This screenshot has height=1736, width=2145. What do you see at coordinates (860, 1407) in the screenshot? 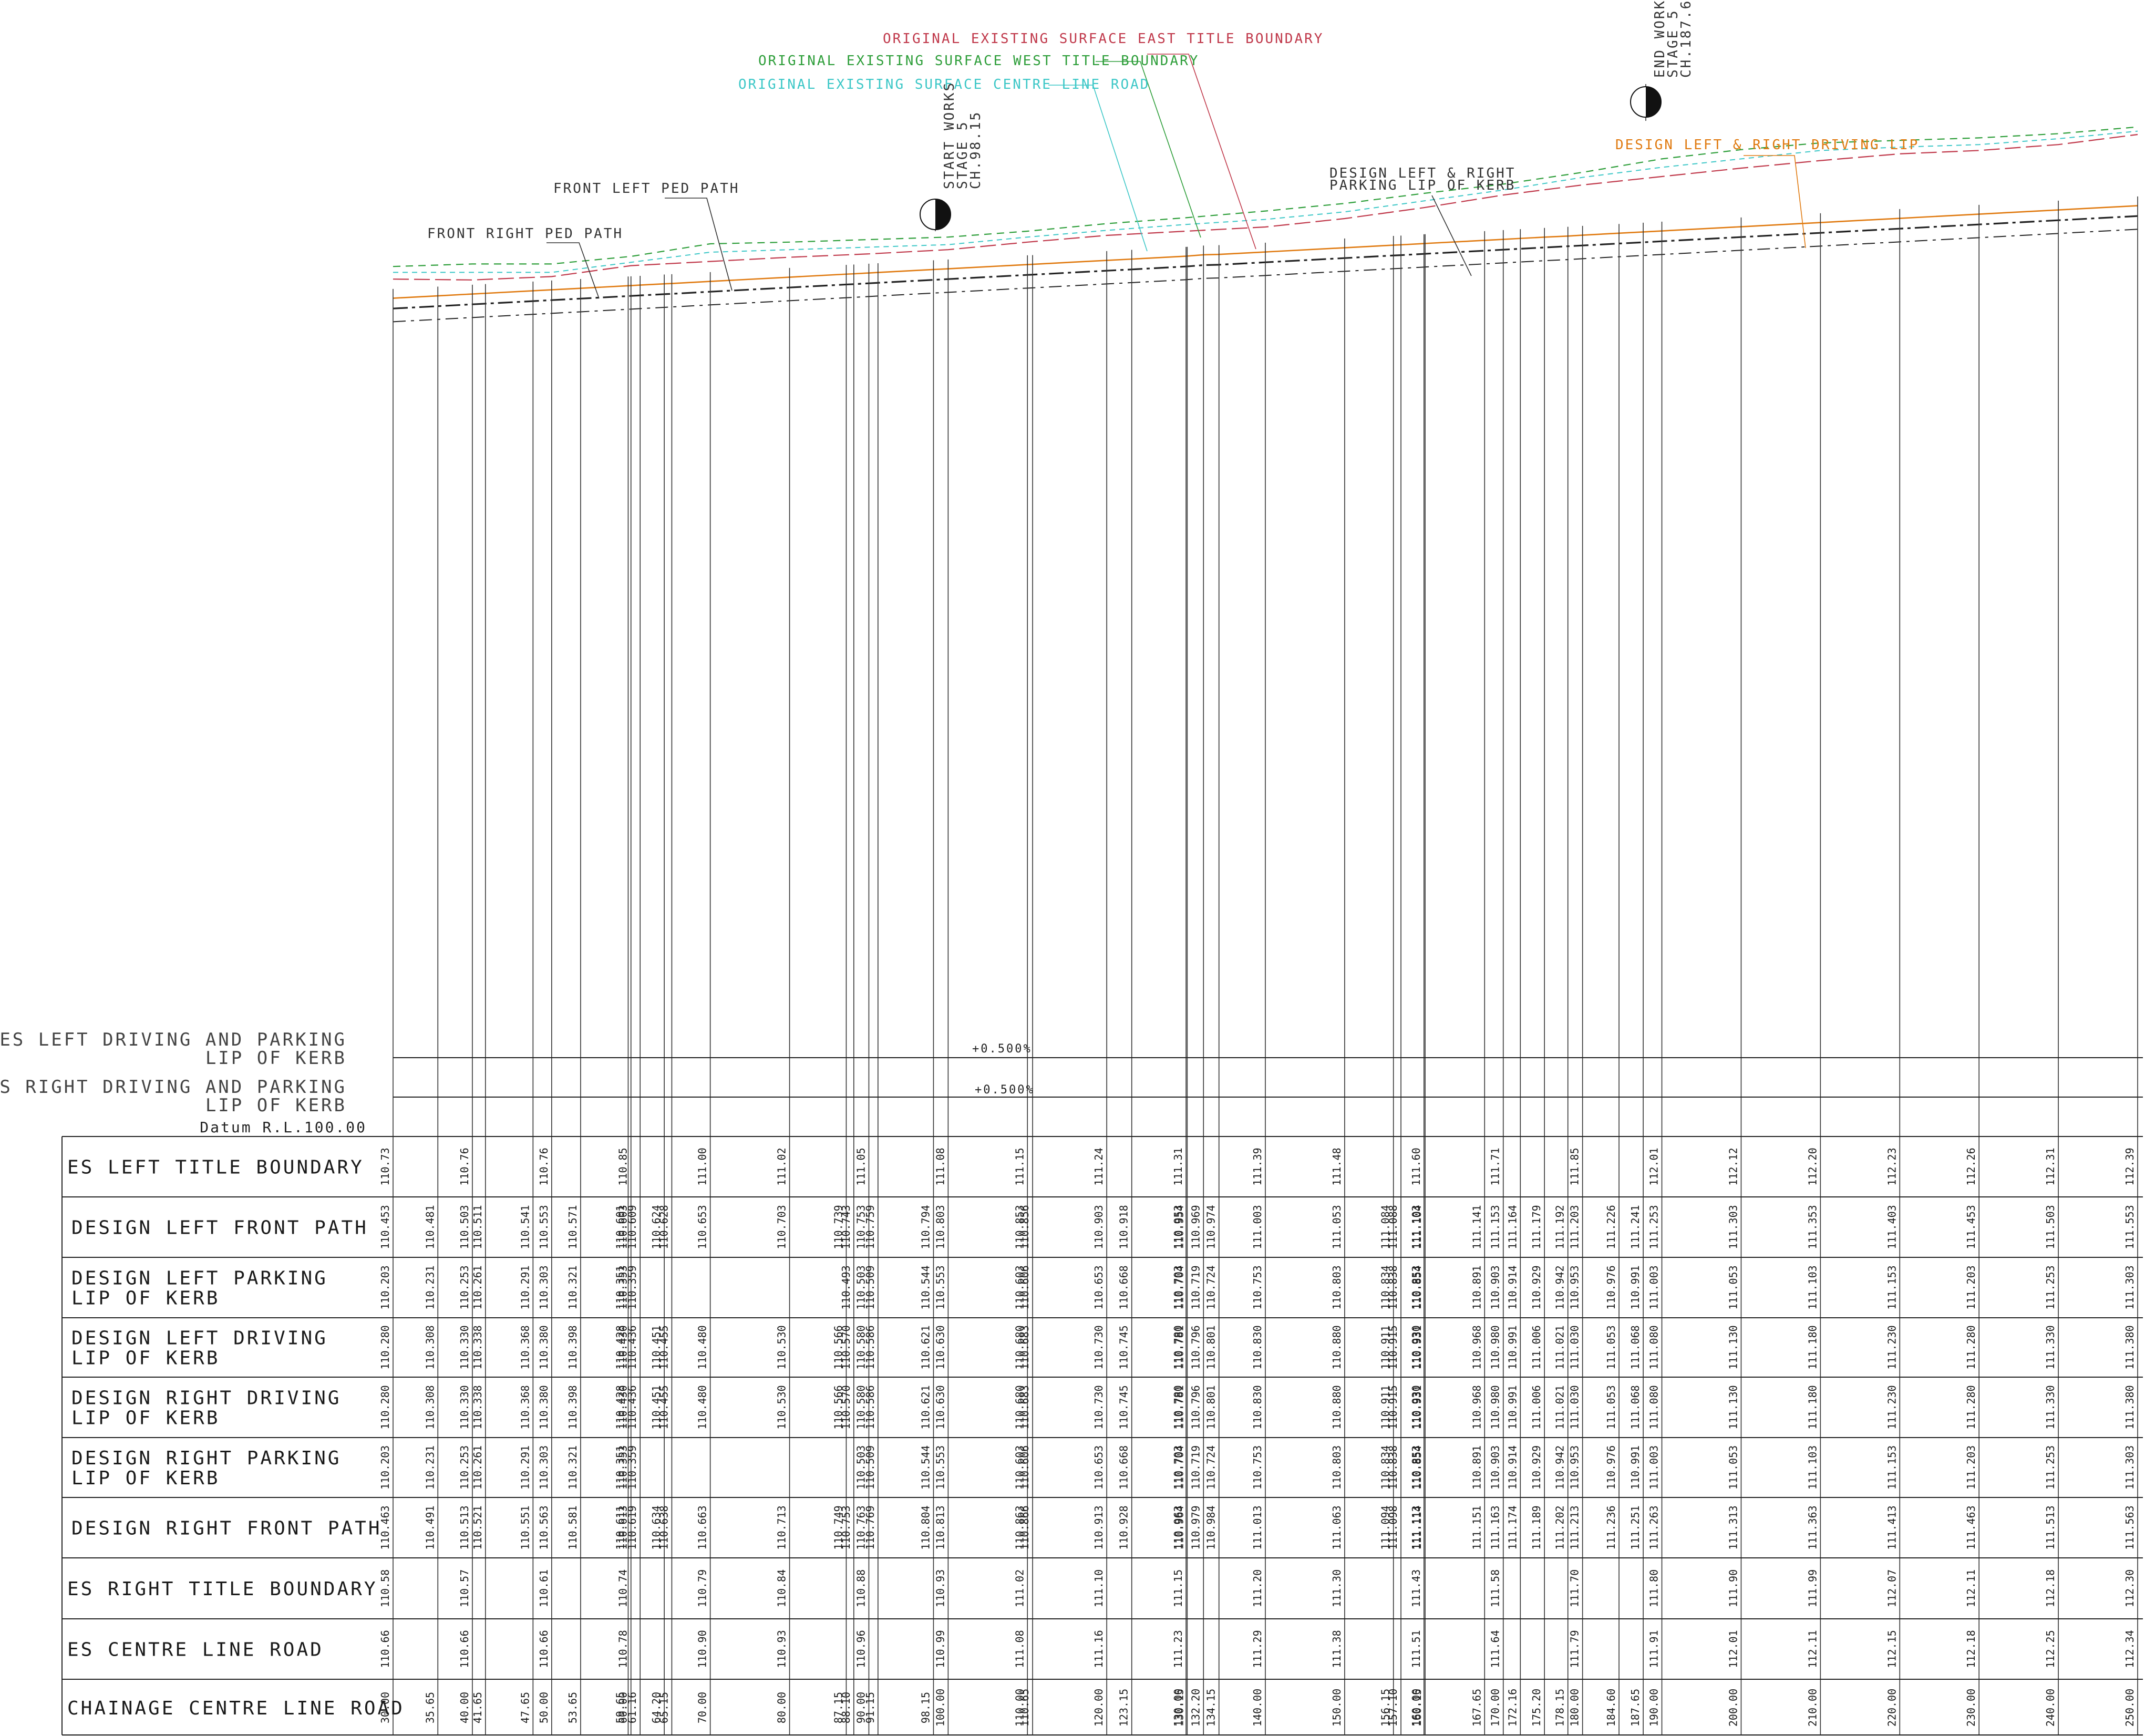
I see `level-value: 110.580` at bounding box center [860, 1407].